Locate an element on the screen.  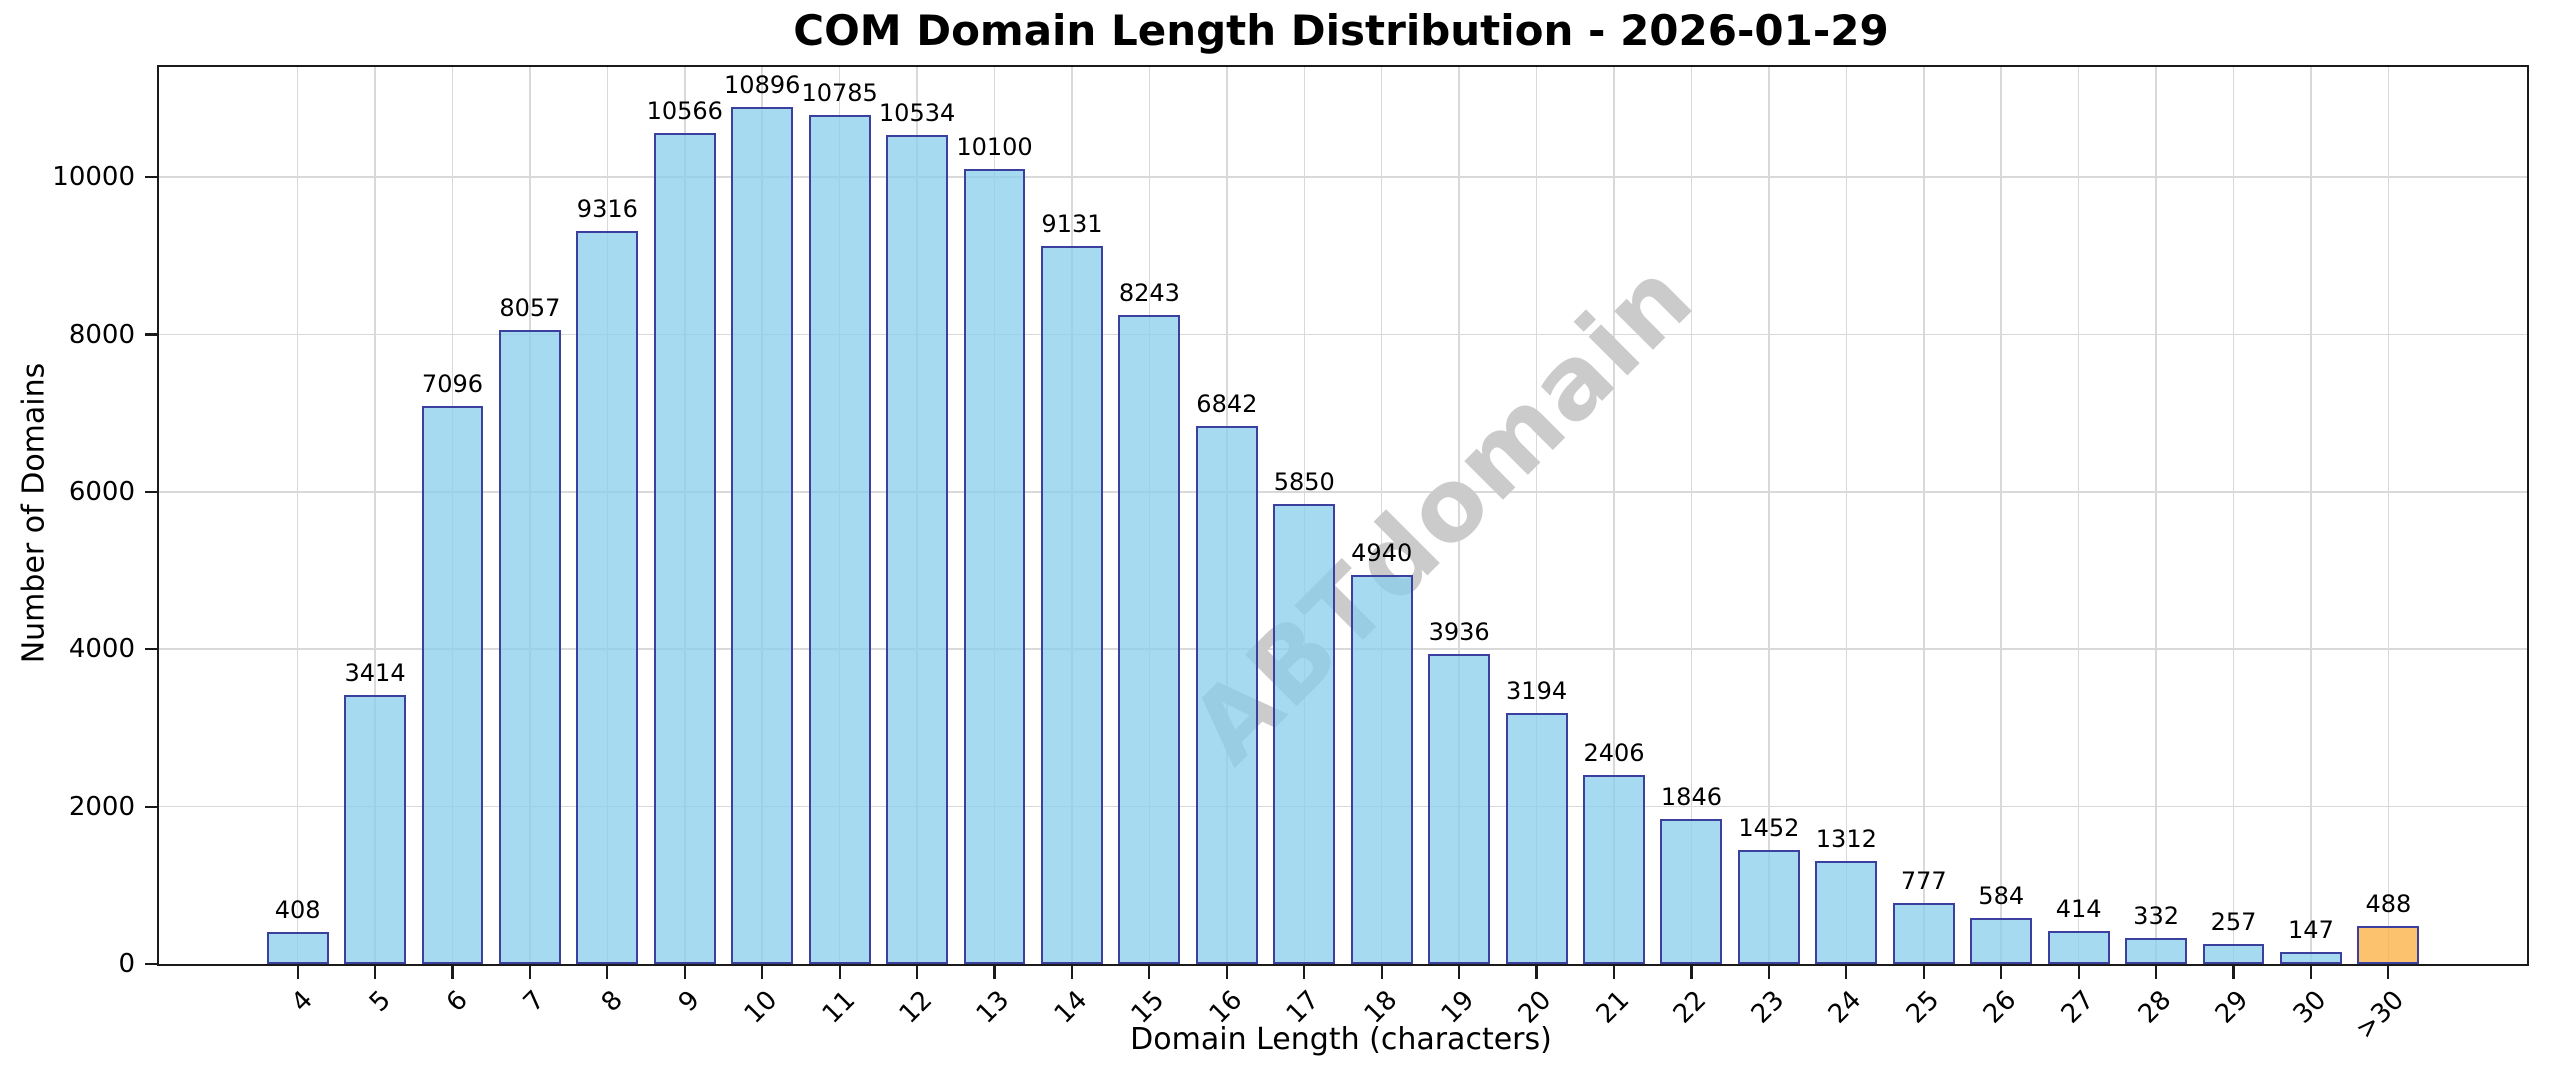
x-tick-label-text: 4 is located at coordinates (302, 1001).